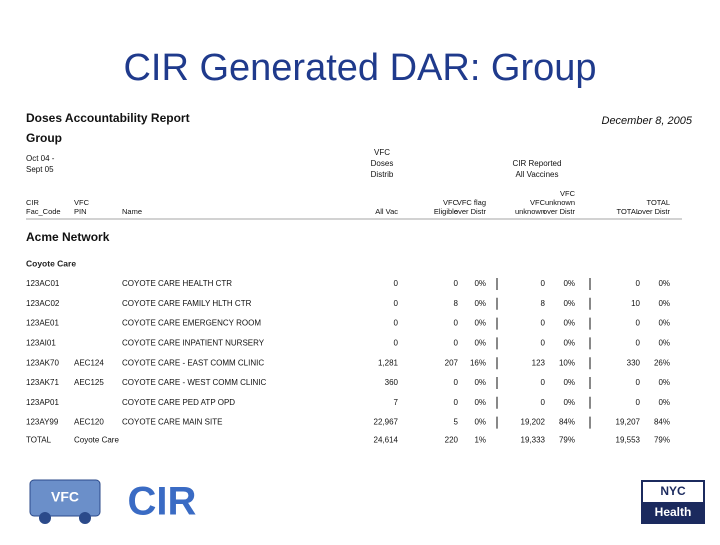 This screenshot has height=545, width=720. Describe the element at coordinates (33, 202) in the screenshot. I see `column-header: CIR` at that location.